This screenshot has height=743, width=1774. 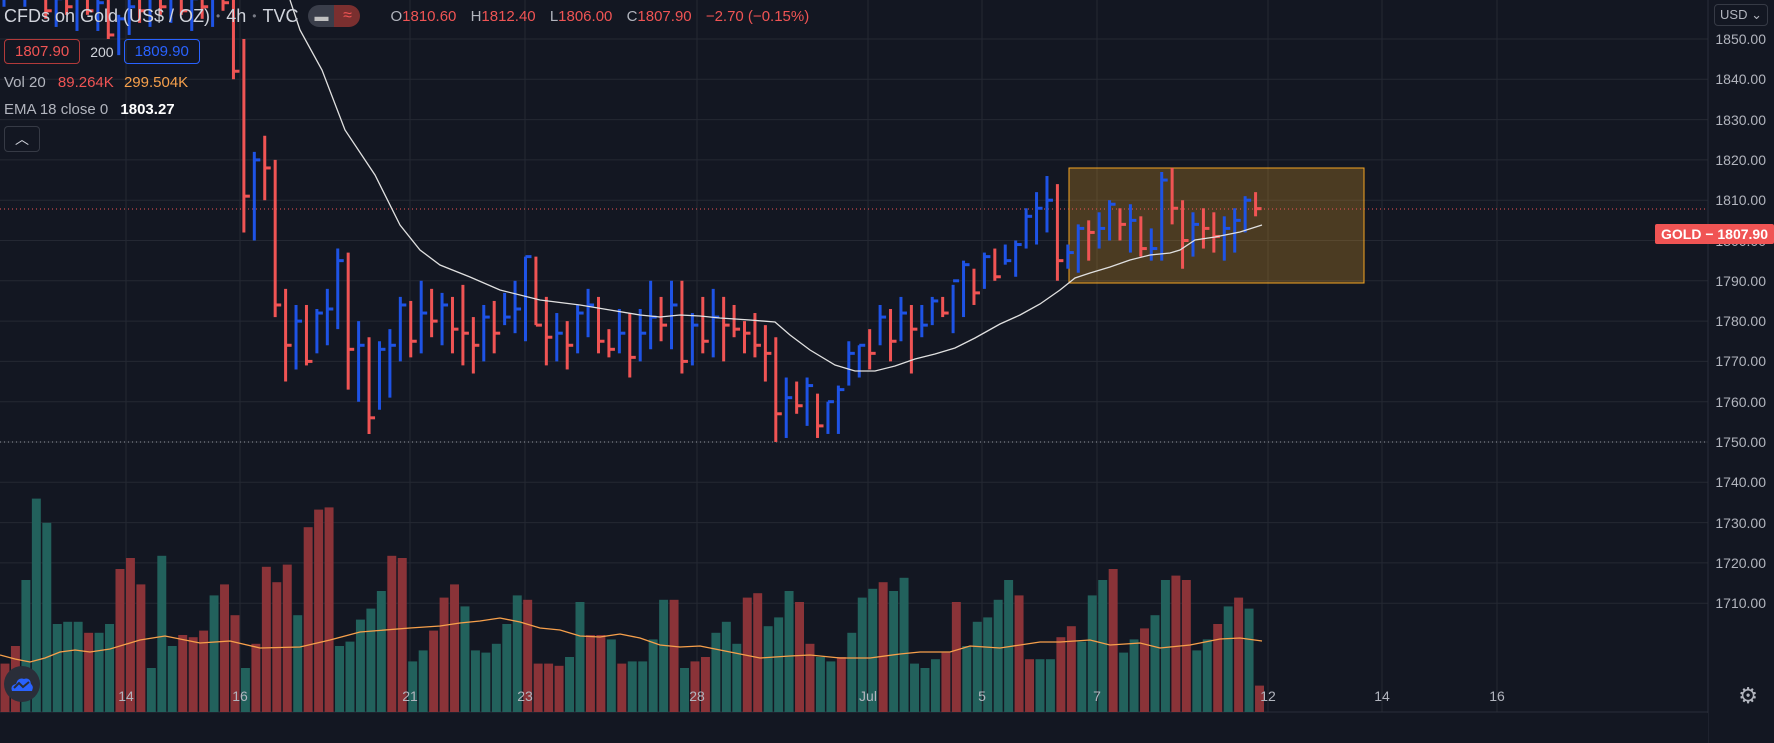 I want to click on chevron-up-icon: ︿, so click(x=22, y=139).